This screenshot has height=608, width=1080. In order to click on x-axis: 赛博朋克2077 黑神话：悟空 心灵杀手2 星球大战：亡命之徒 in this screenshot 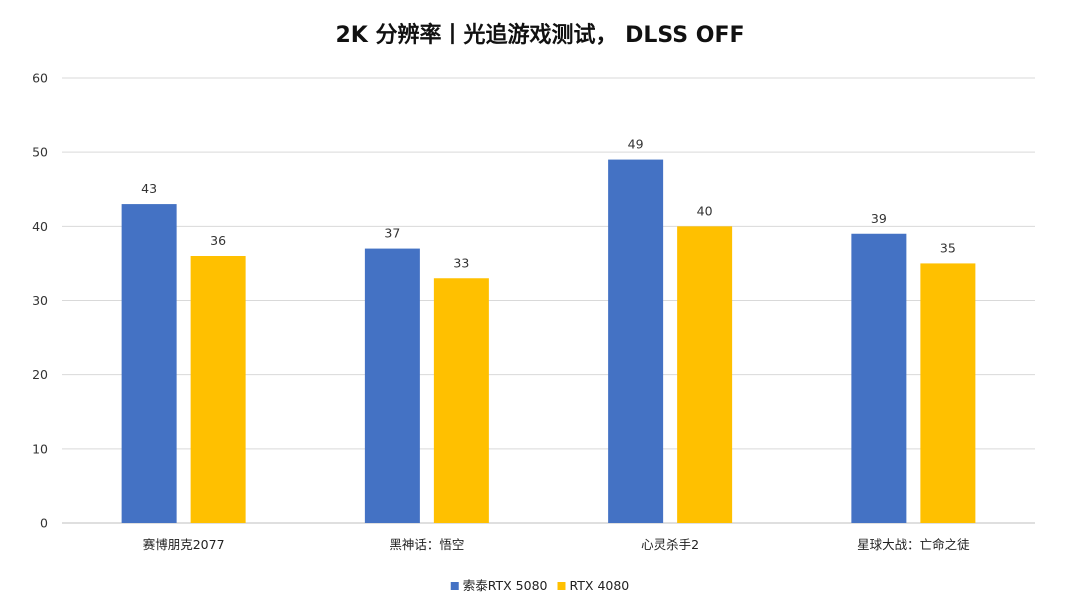, I will do `click(556, 544)`.